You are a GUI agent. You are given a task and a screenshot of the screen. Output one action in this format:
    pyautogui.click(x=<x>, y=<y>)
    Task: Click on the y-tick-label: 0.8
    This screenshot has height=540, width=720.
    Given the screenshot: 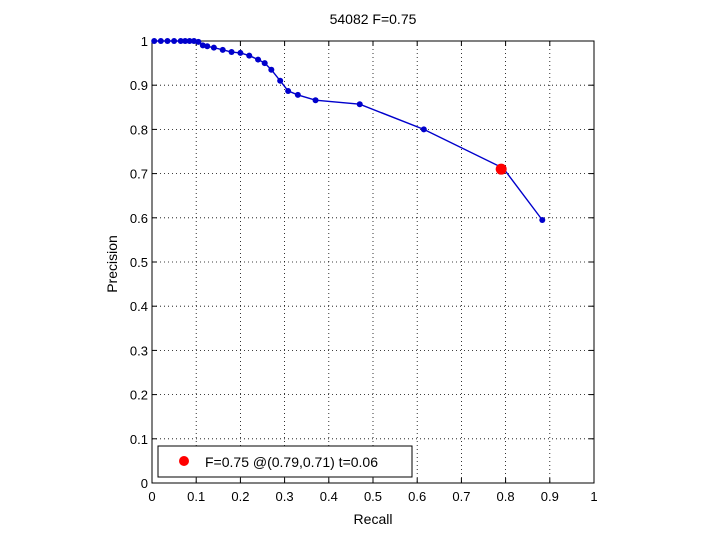 What is the action you would take?
    pyautogui.click(x=139, y=129)
    